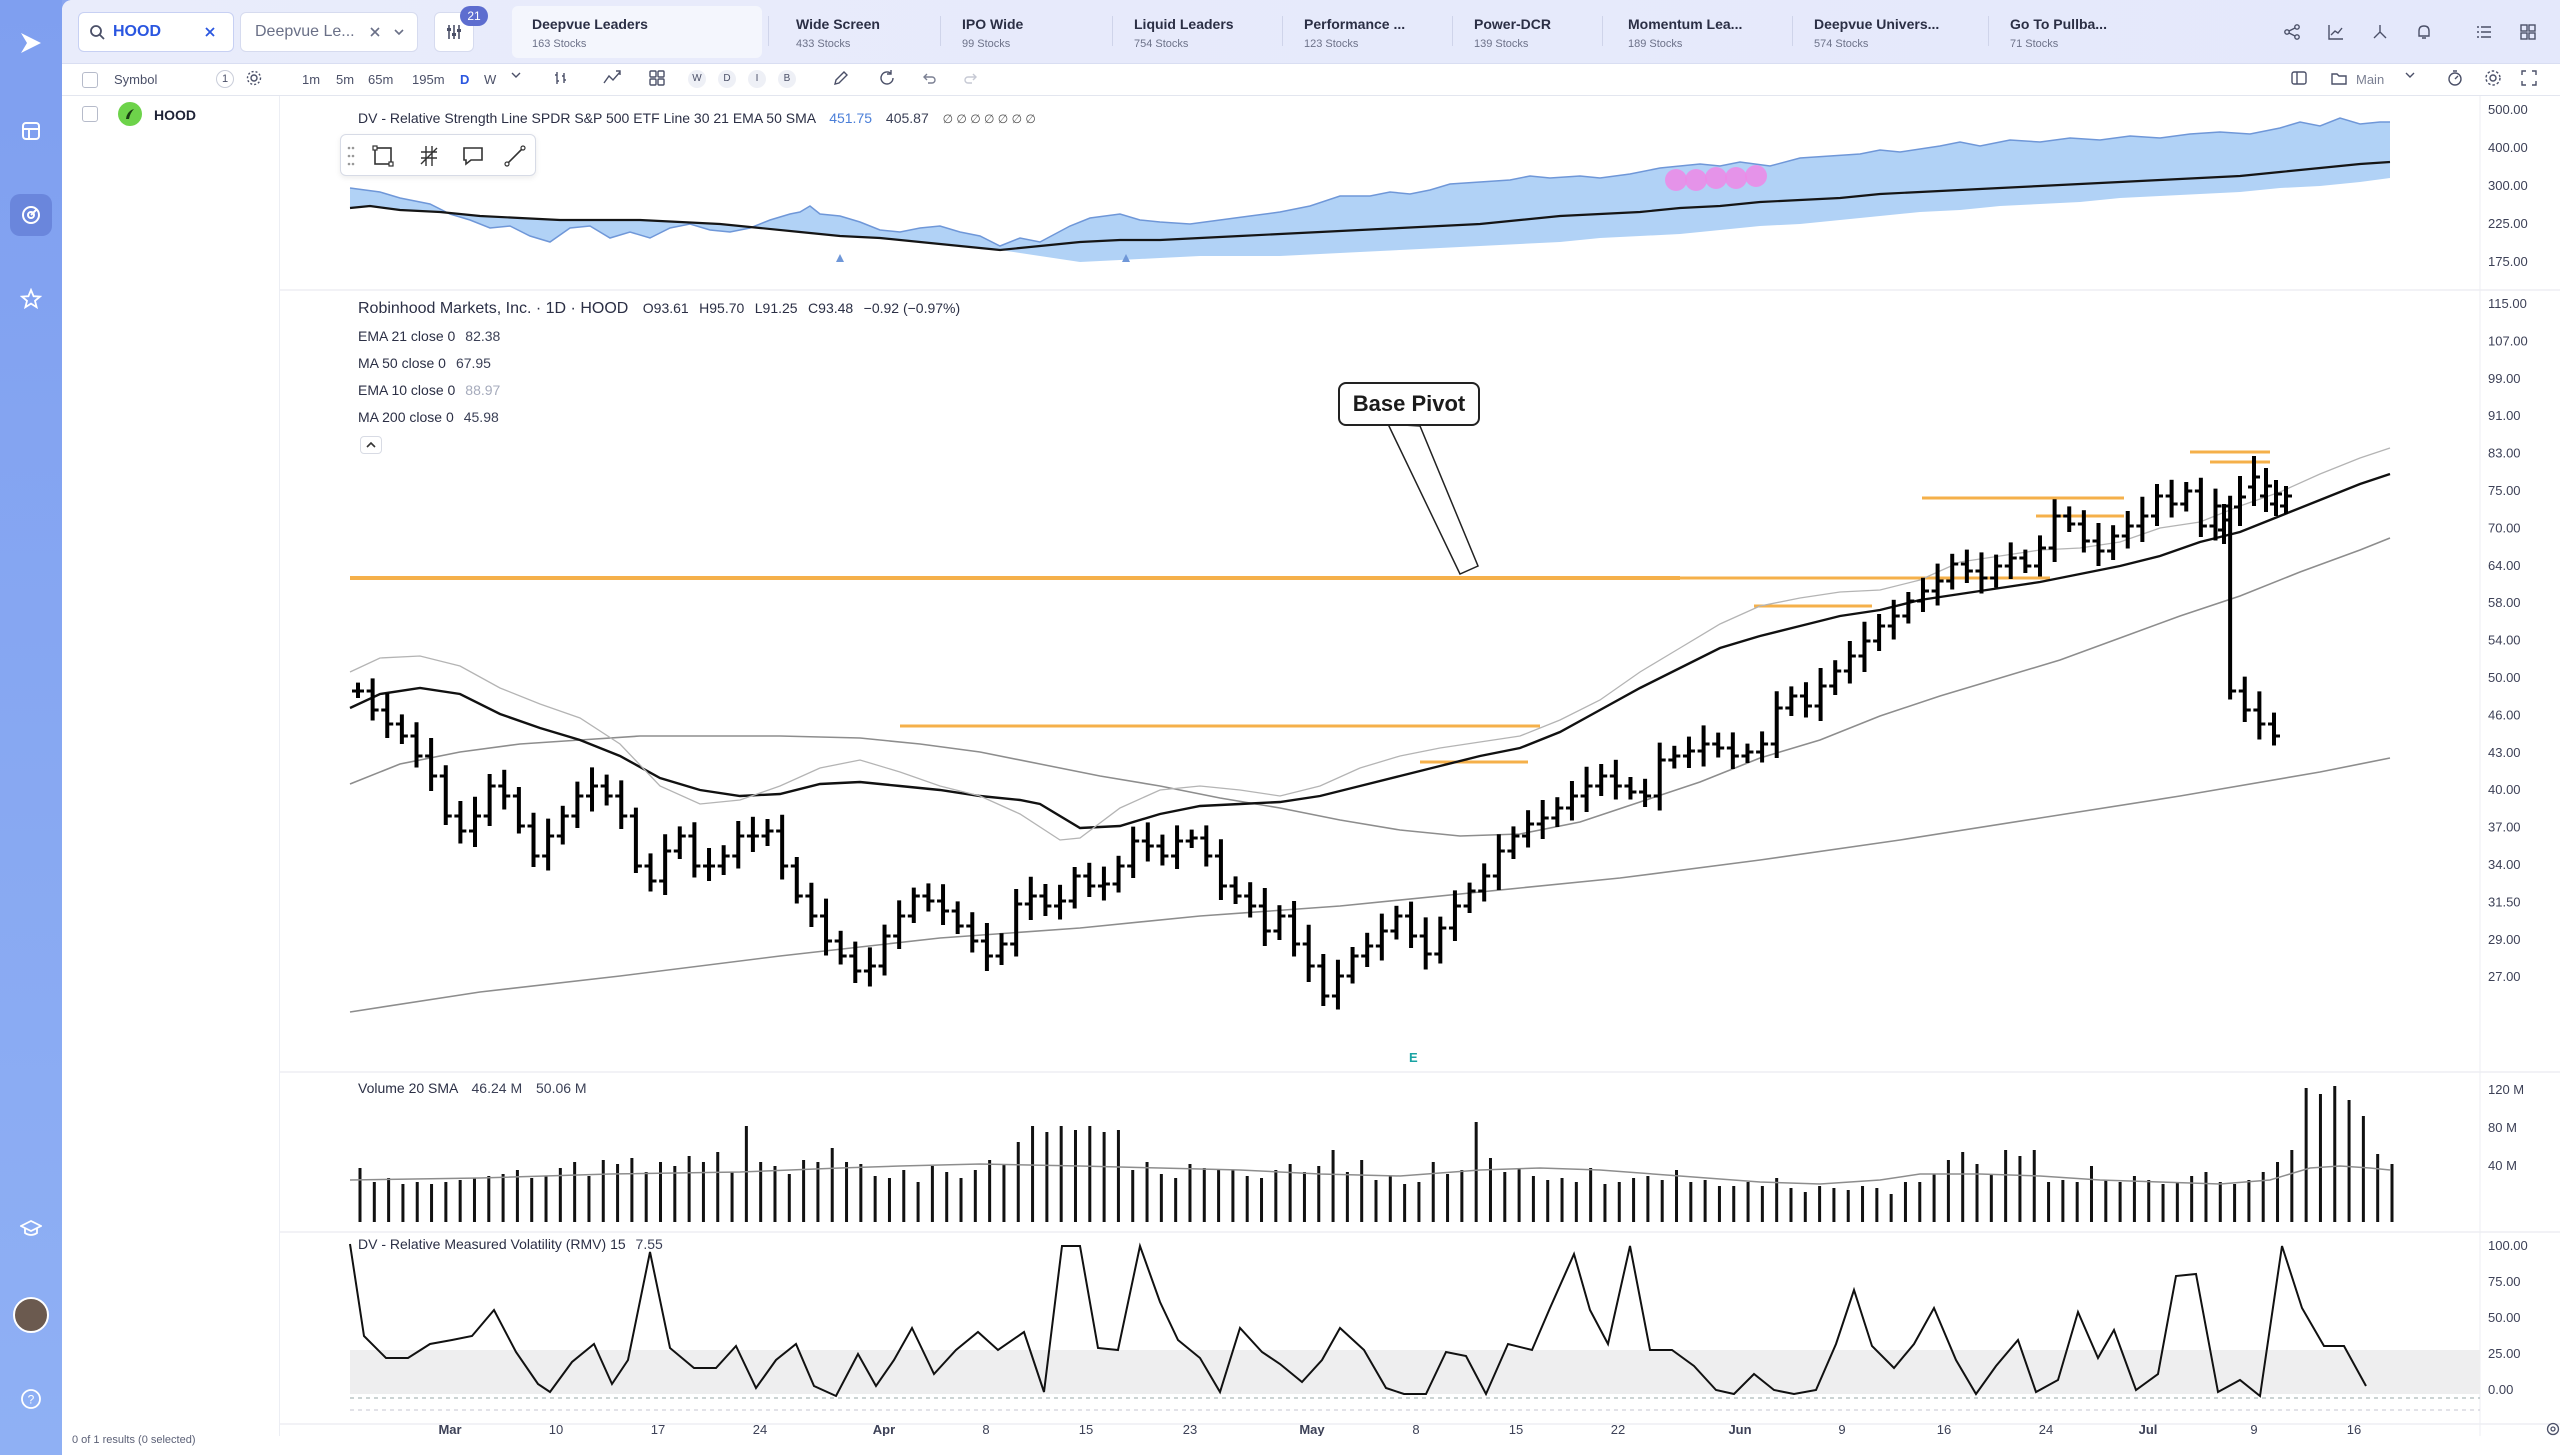 This screenshot has height=1455, width=2560. Describe the element at coordinates (1370, 1174) in the screenshot. I see `volume-sma-line` at that location.